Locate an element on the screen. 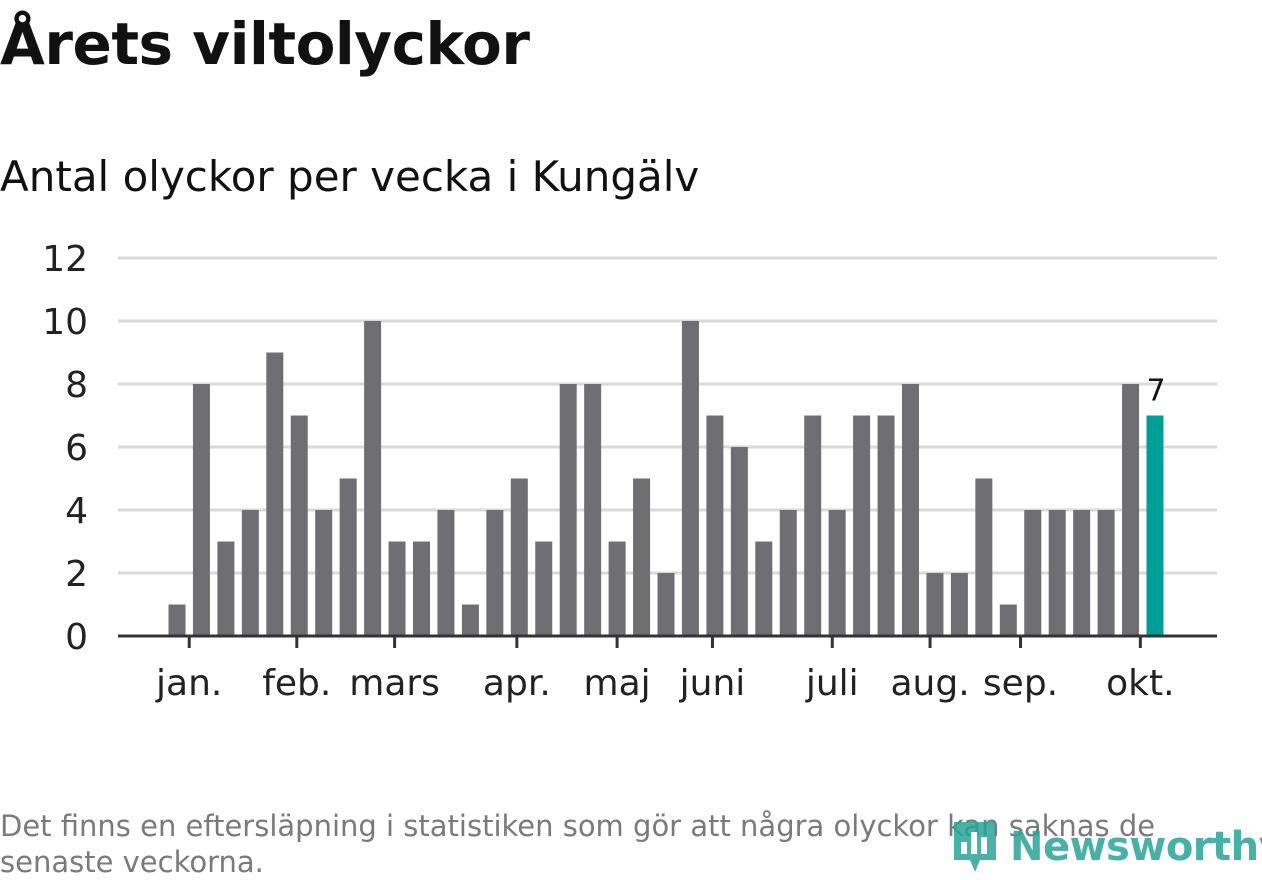 This screenshot has height=880, width=1262. bar-chart-pin-icon is located at coordinates (975, 847).